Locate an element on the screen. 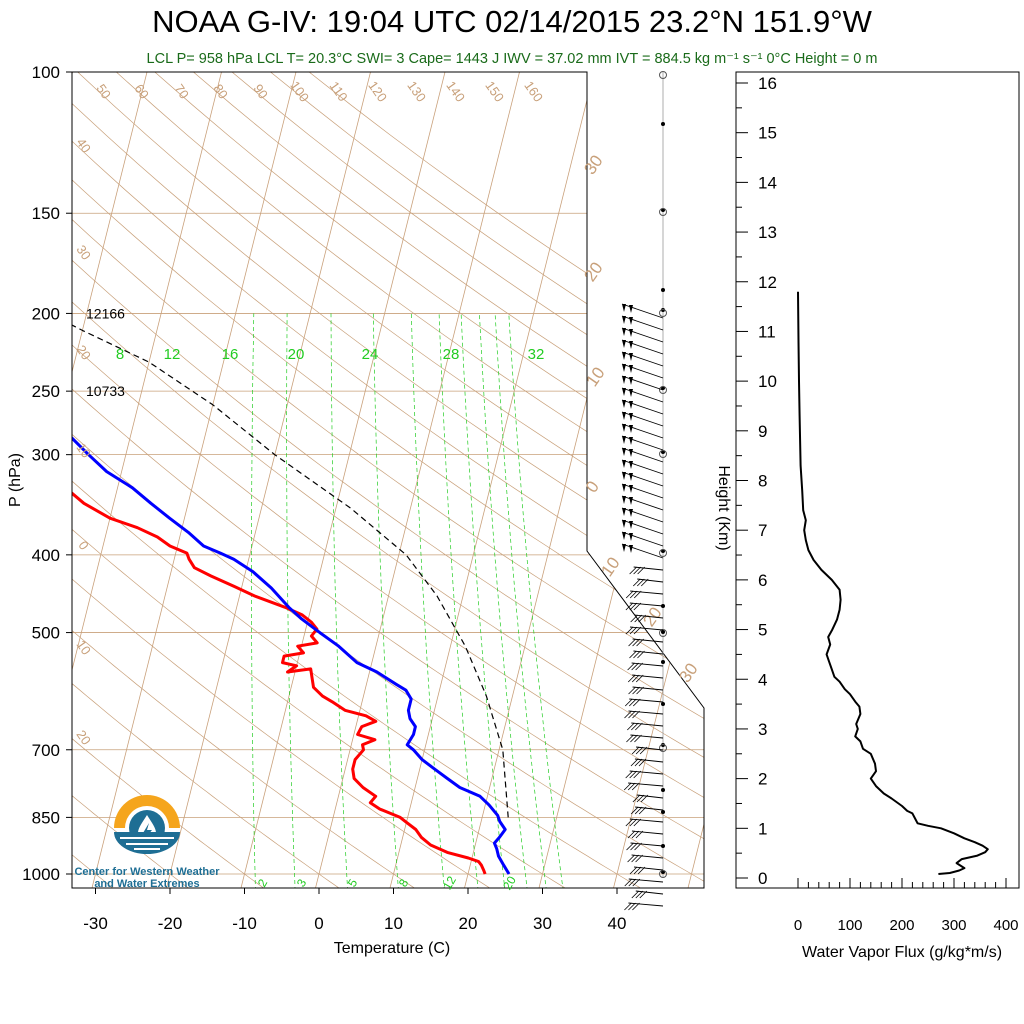 The image size is (1024, 1024). dry-adiabat-label: 130 is located at coordinates (416, 91).